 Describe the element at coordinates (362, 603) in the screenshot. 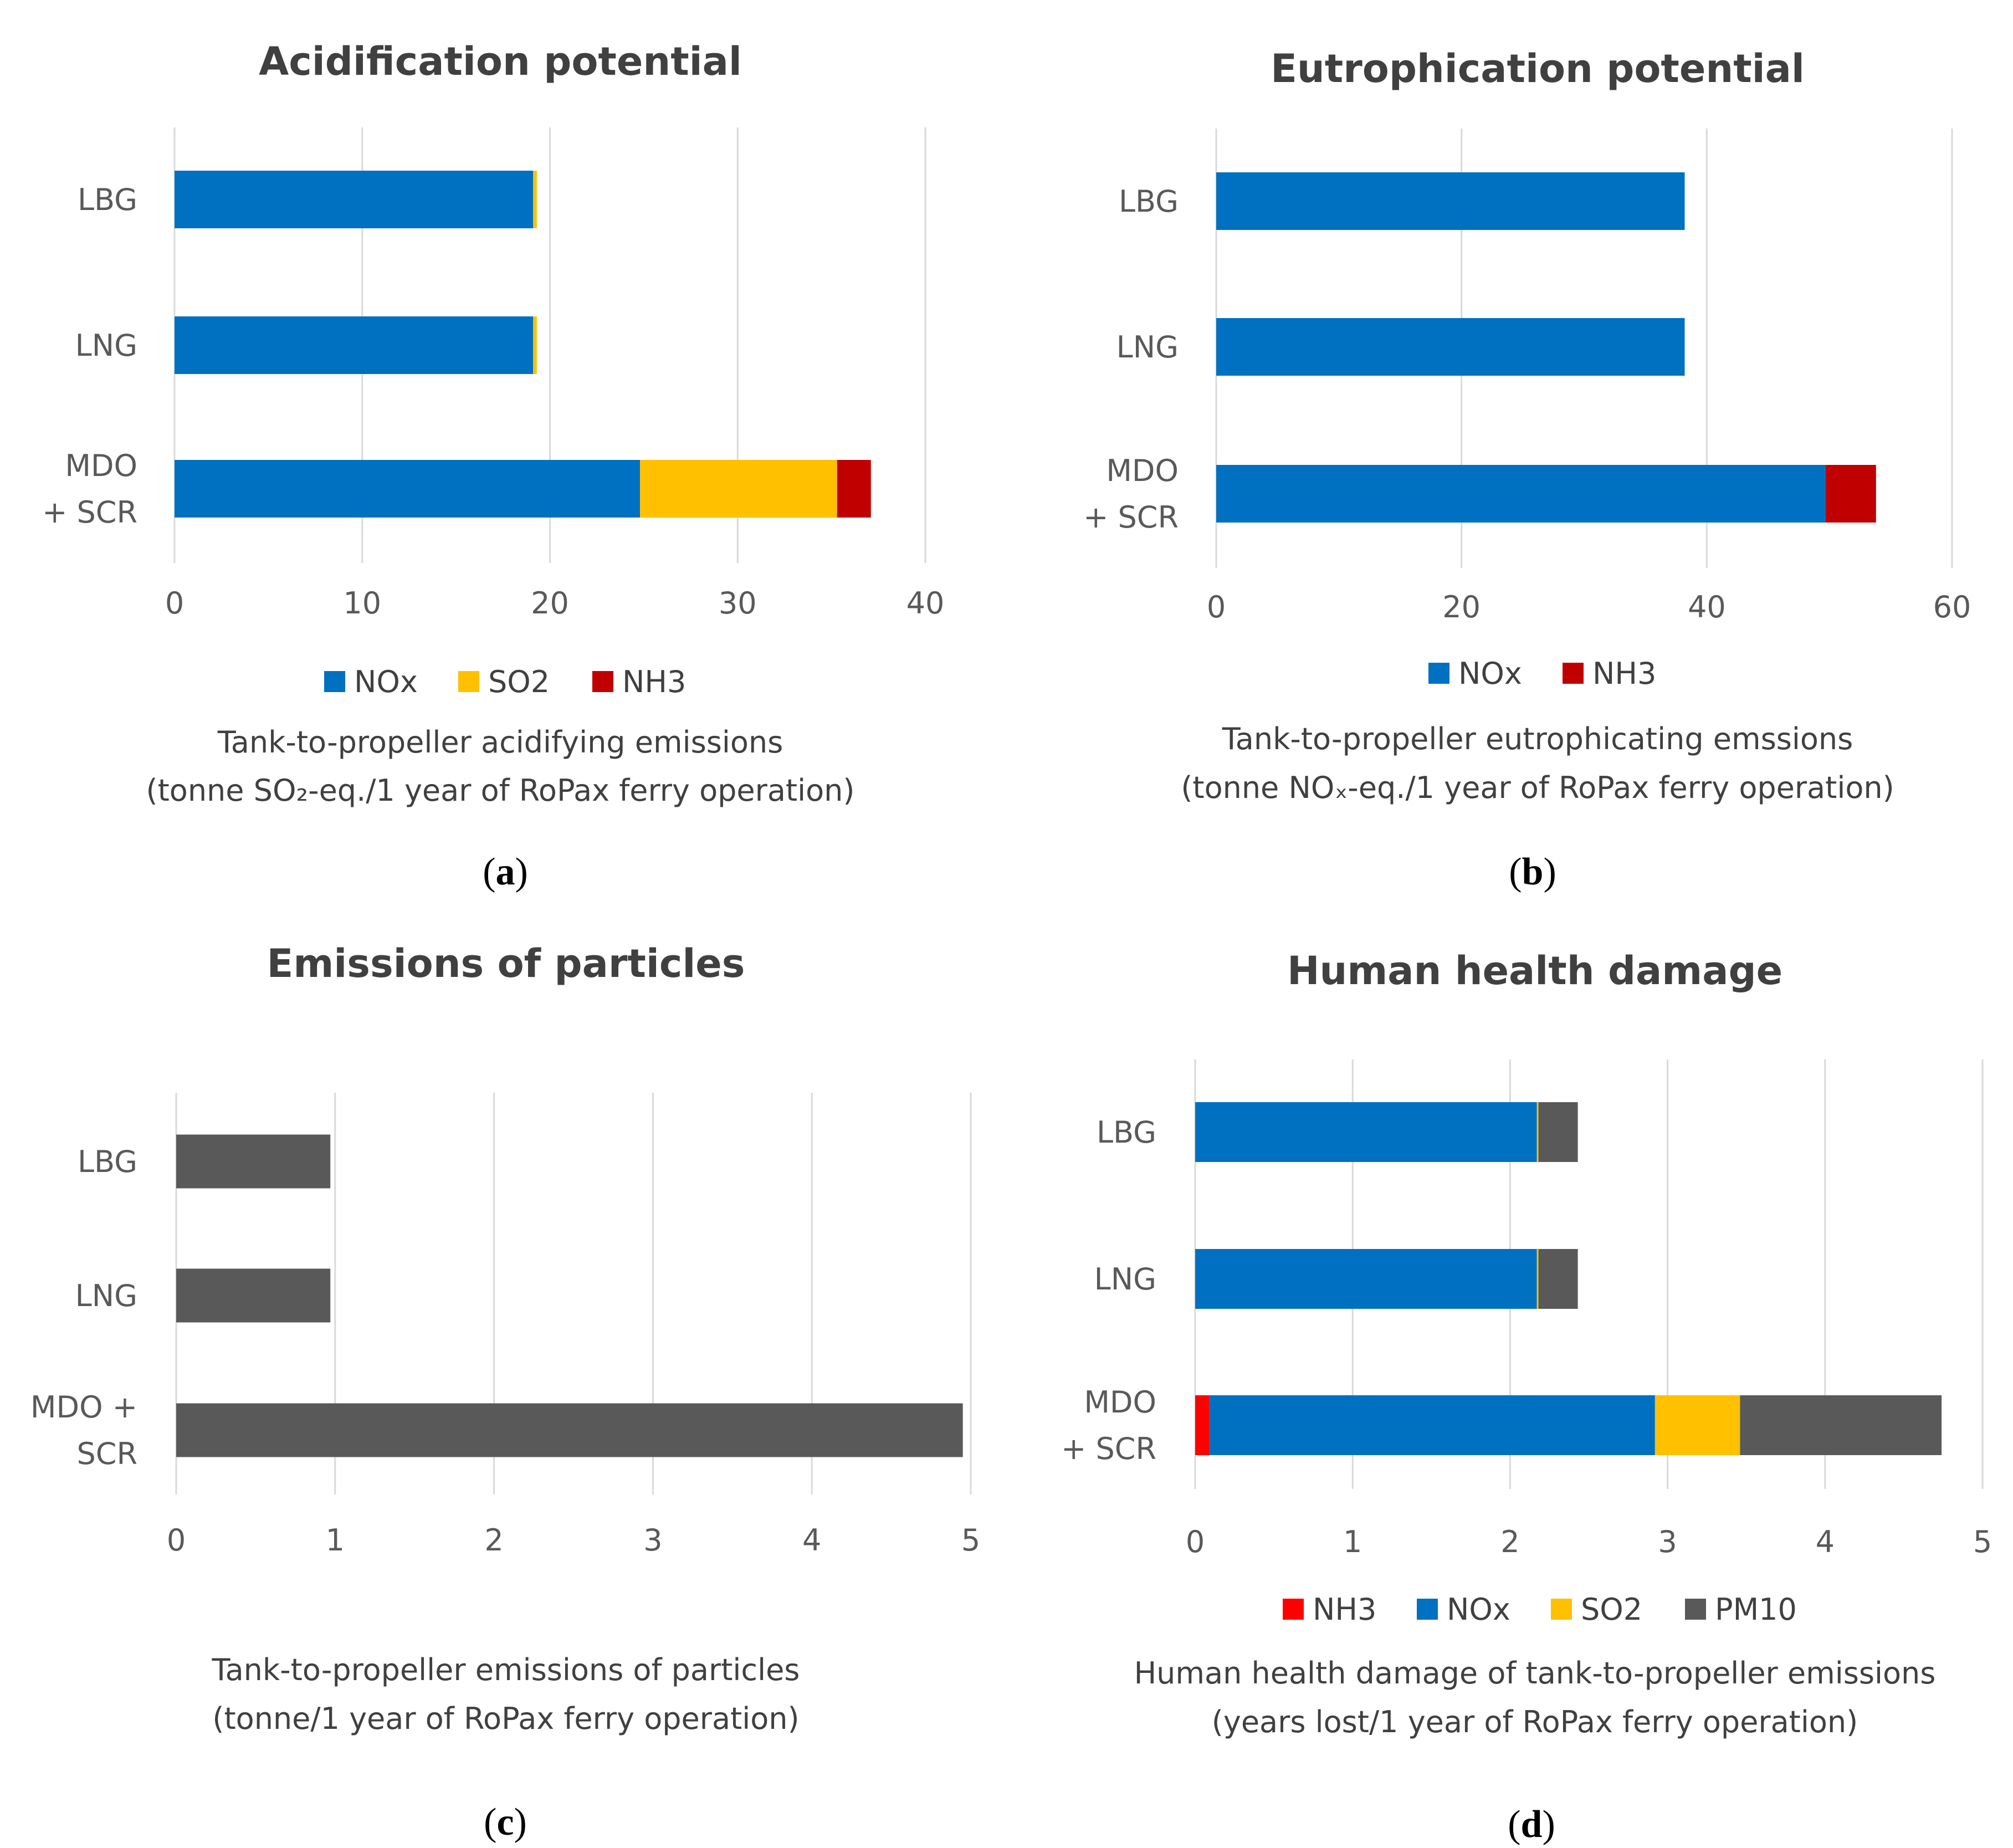

I see `x-tick-label: 10` at that location.